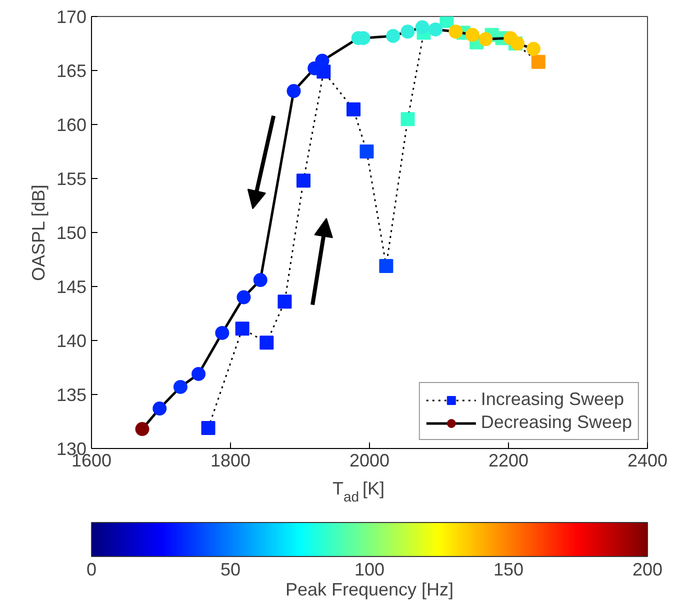  What do you see at coordinates (91, 570) in the screenshot?
I see `color-bar-label: 0` at bounding box center [91, 570].